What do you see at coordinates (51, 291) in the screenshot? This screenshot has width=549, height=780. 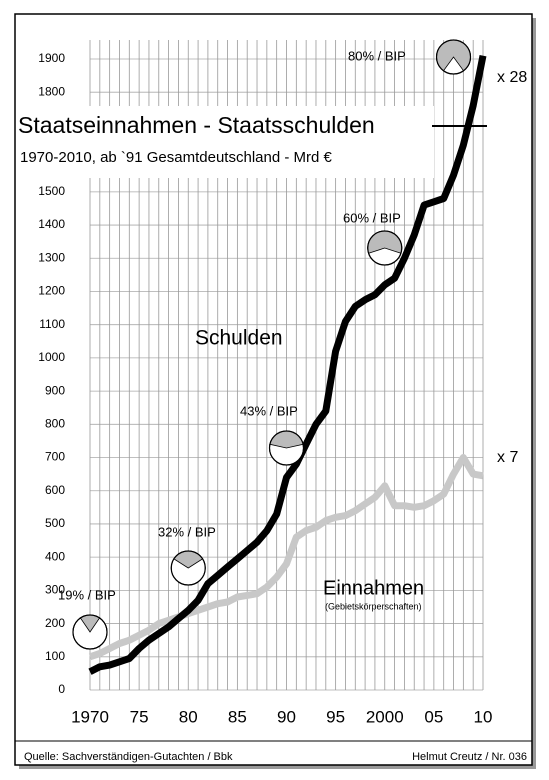 I see `y-tick-label: 1200` at bounding box center [51, 291].